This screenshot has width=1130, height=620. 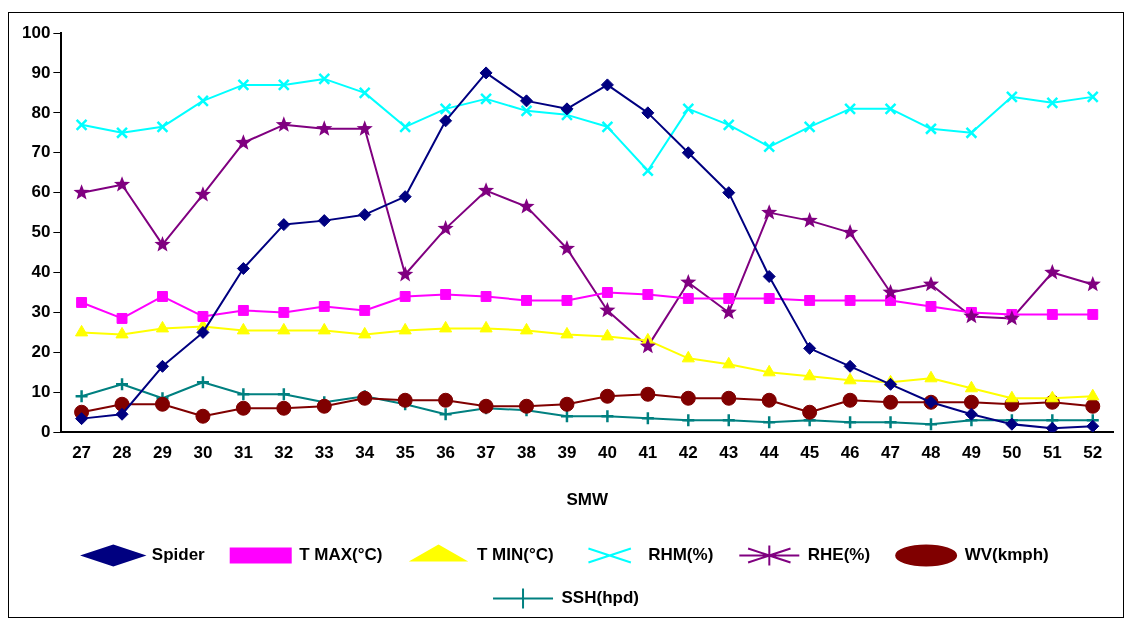 What do you see at coordinates (41, 232) in the screenshot?
I see `y-tick-label: 50` at bounding box center [41, 232].